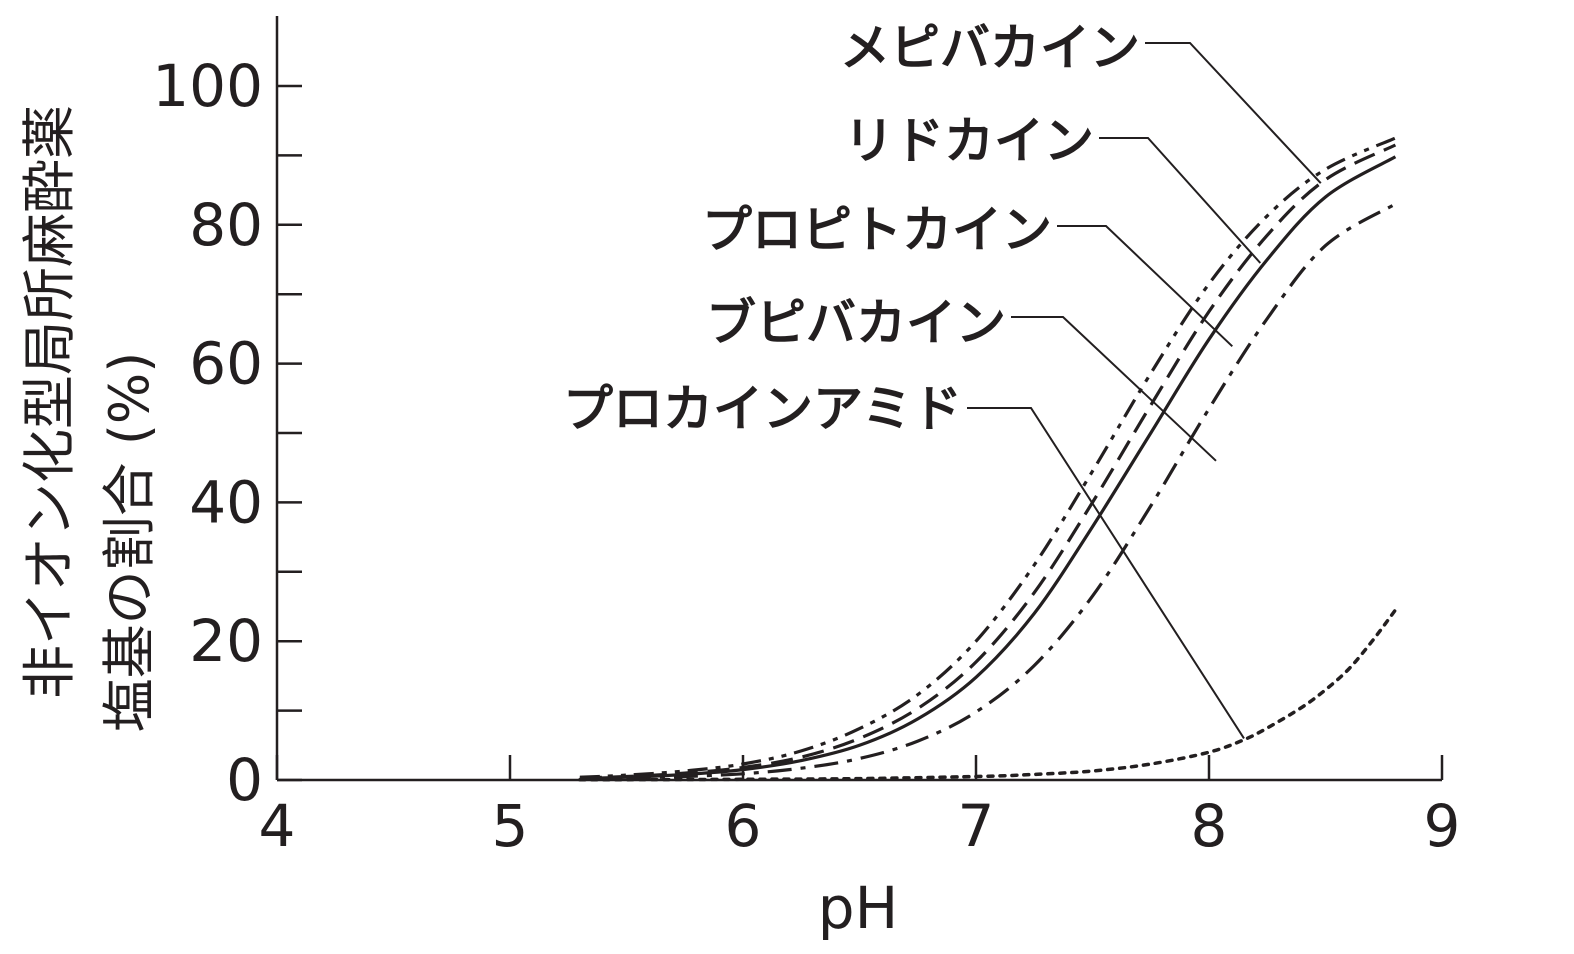  What do you see at coordinates (277, 826) in the screenshot?
I see `x-tick-label-4: 4` at bounding box center [277, 826].